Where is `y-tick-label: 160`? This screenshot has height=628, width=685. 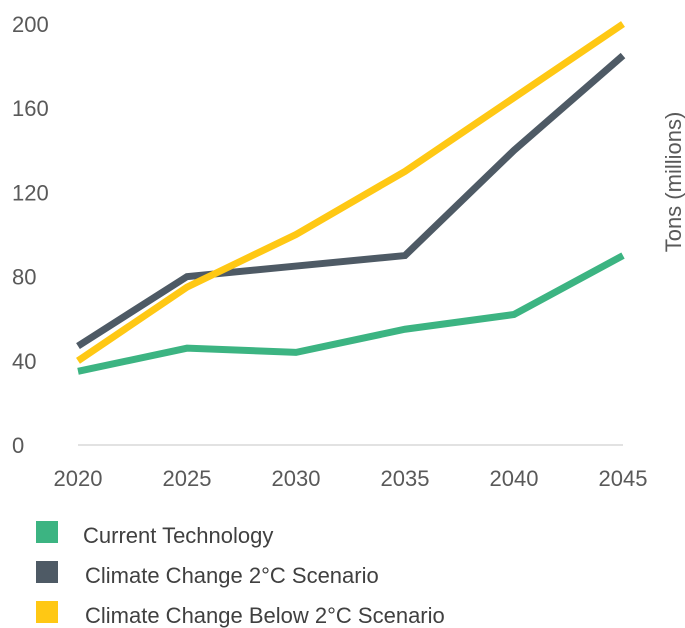
y-tick-label: 160 is located at coordinates (30, 108).